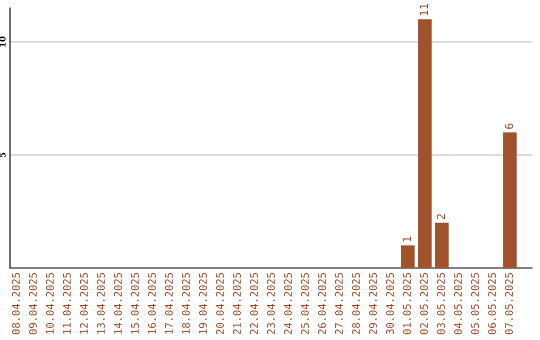  What do you see at coordinates (356, 303) in the screenshot?
I see `x-tick-label: 28.04.2025` at bounding box center [356, 303].